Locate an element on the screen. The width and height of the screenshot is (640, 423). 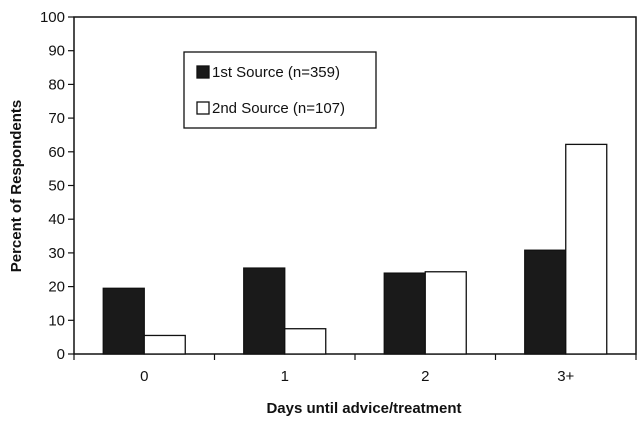
y-tick-label: 100 is located at coordinates (52, 17).